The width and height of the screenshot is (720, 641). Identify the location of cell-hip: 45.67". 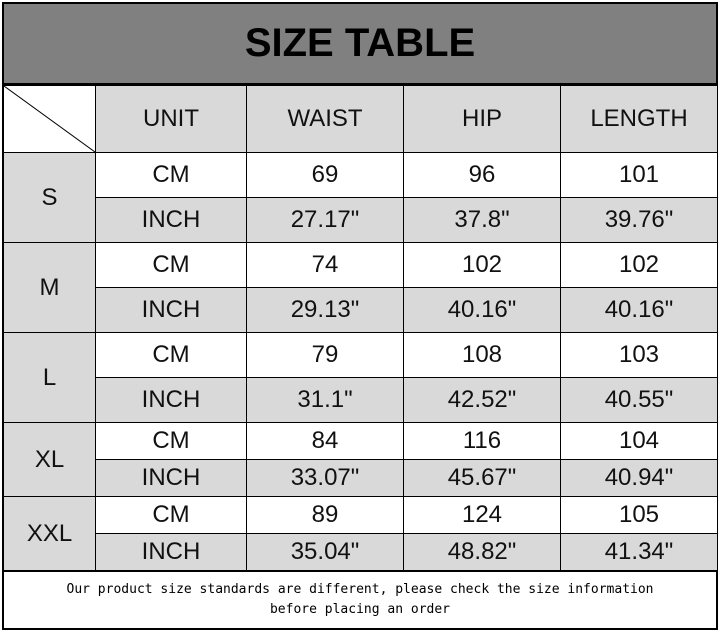
(482, 478).